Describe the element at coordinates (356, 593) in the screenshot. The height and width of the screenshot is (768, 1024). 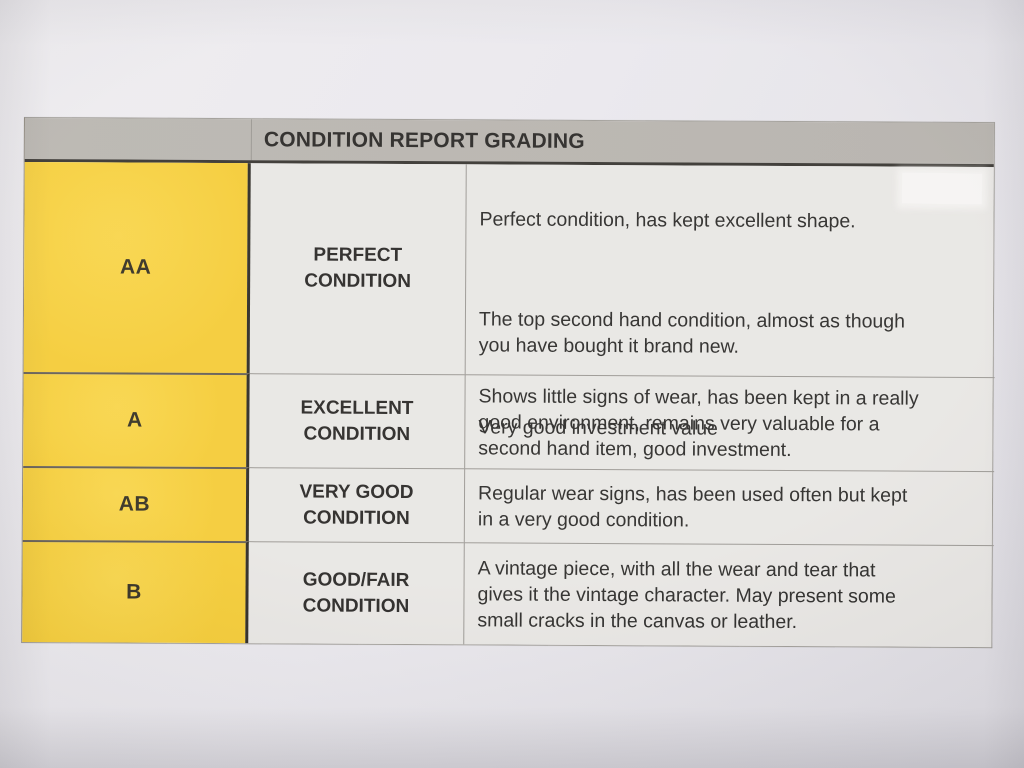
I see `condition-cell-b: GOOD/FAIR CONDITION` at that location.